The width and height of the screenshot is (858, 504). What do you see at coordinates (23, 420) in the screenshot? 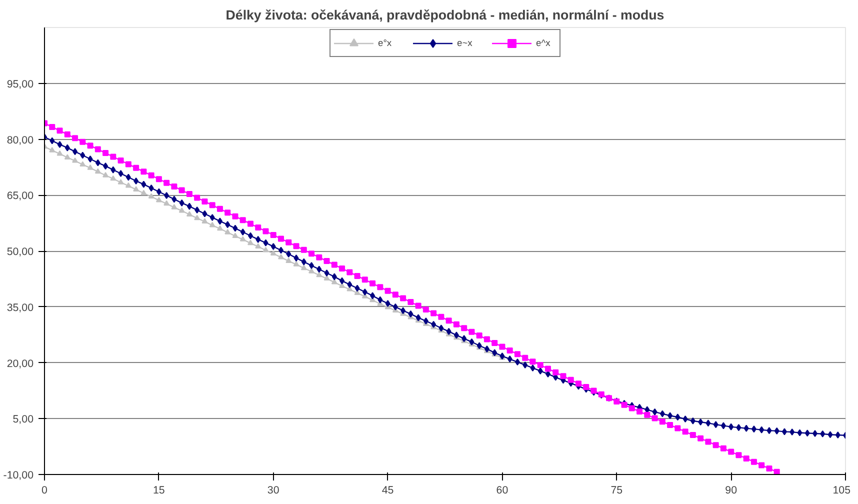
I see `y-tick-label: 5,00` at bounding box center [23, 420].